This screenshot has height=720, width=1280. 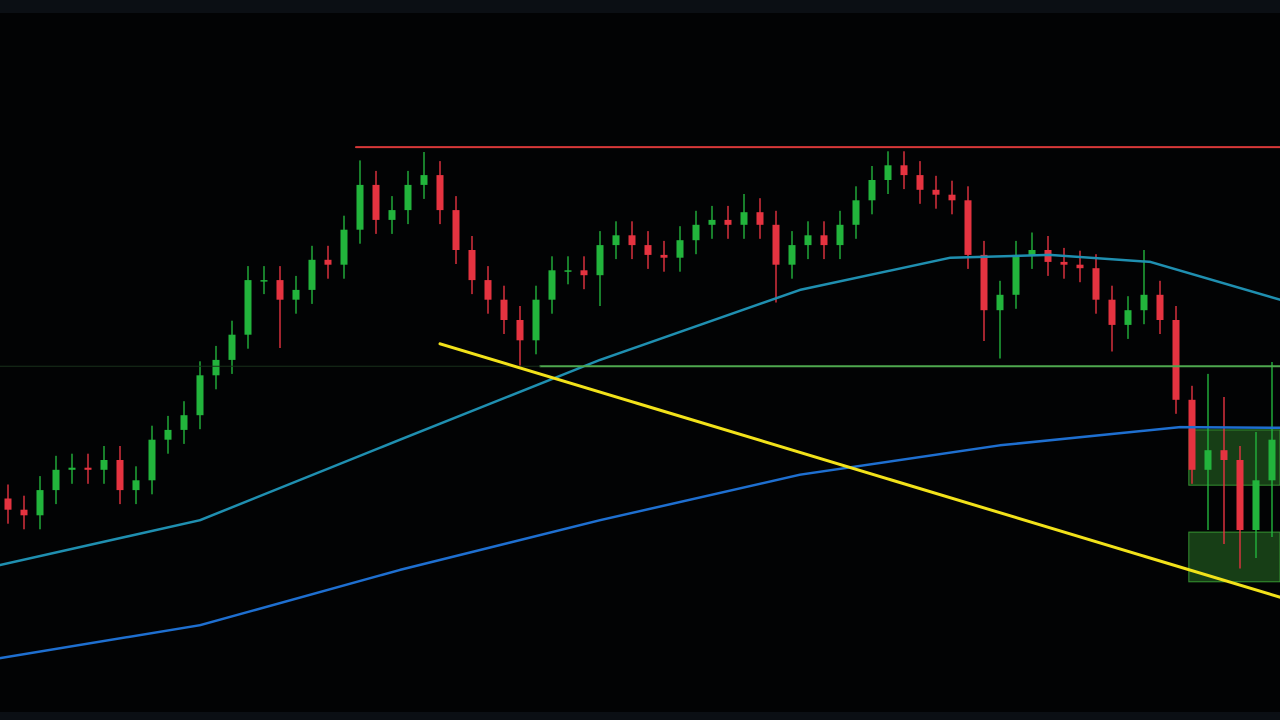 I want to click on bottom-bar, so click(x=640, y=716).